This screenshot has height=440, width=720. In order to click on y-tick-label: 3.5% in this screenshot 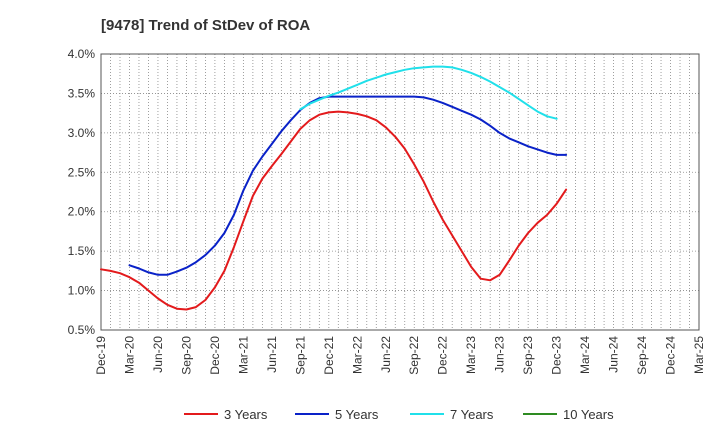, I will do `click(82, 93)`.